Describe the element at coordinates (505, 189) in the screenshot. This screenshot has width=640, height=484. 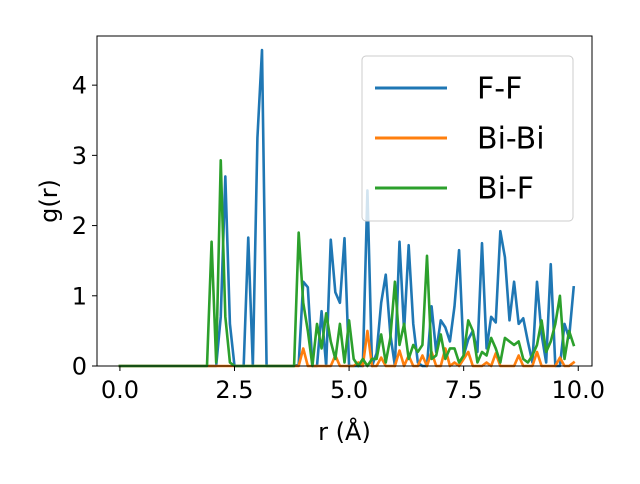
I see `legend-label-bi-f: Bi-F` at that location.